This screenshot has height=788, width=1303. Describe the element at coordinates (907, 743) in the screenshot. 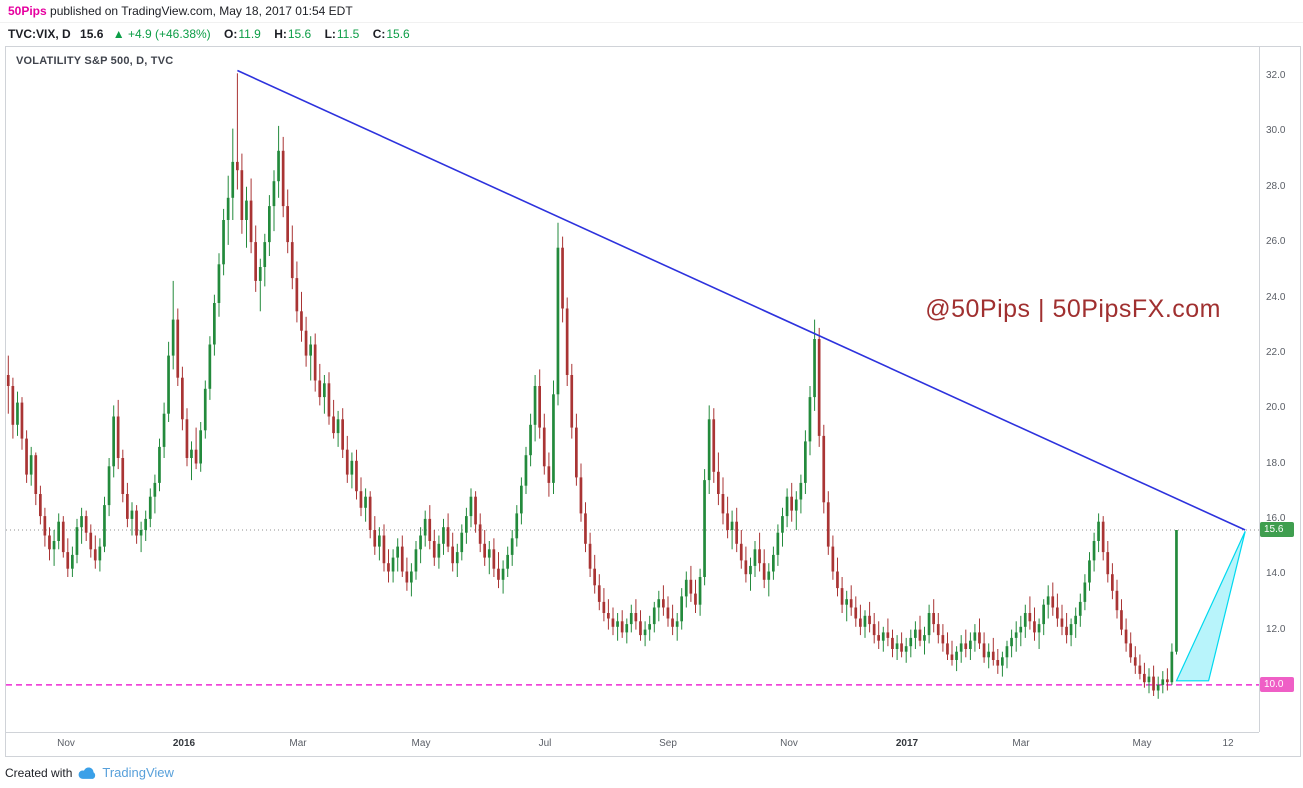

I see `time-tick-label: 2017` at that location.